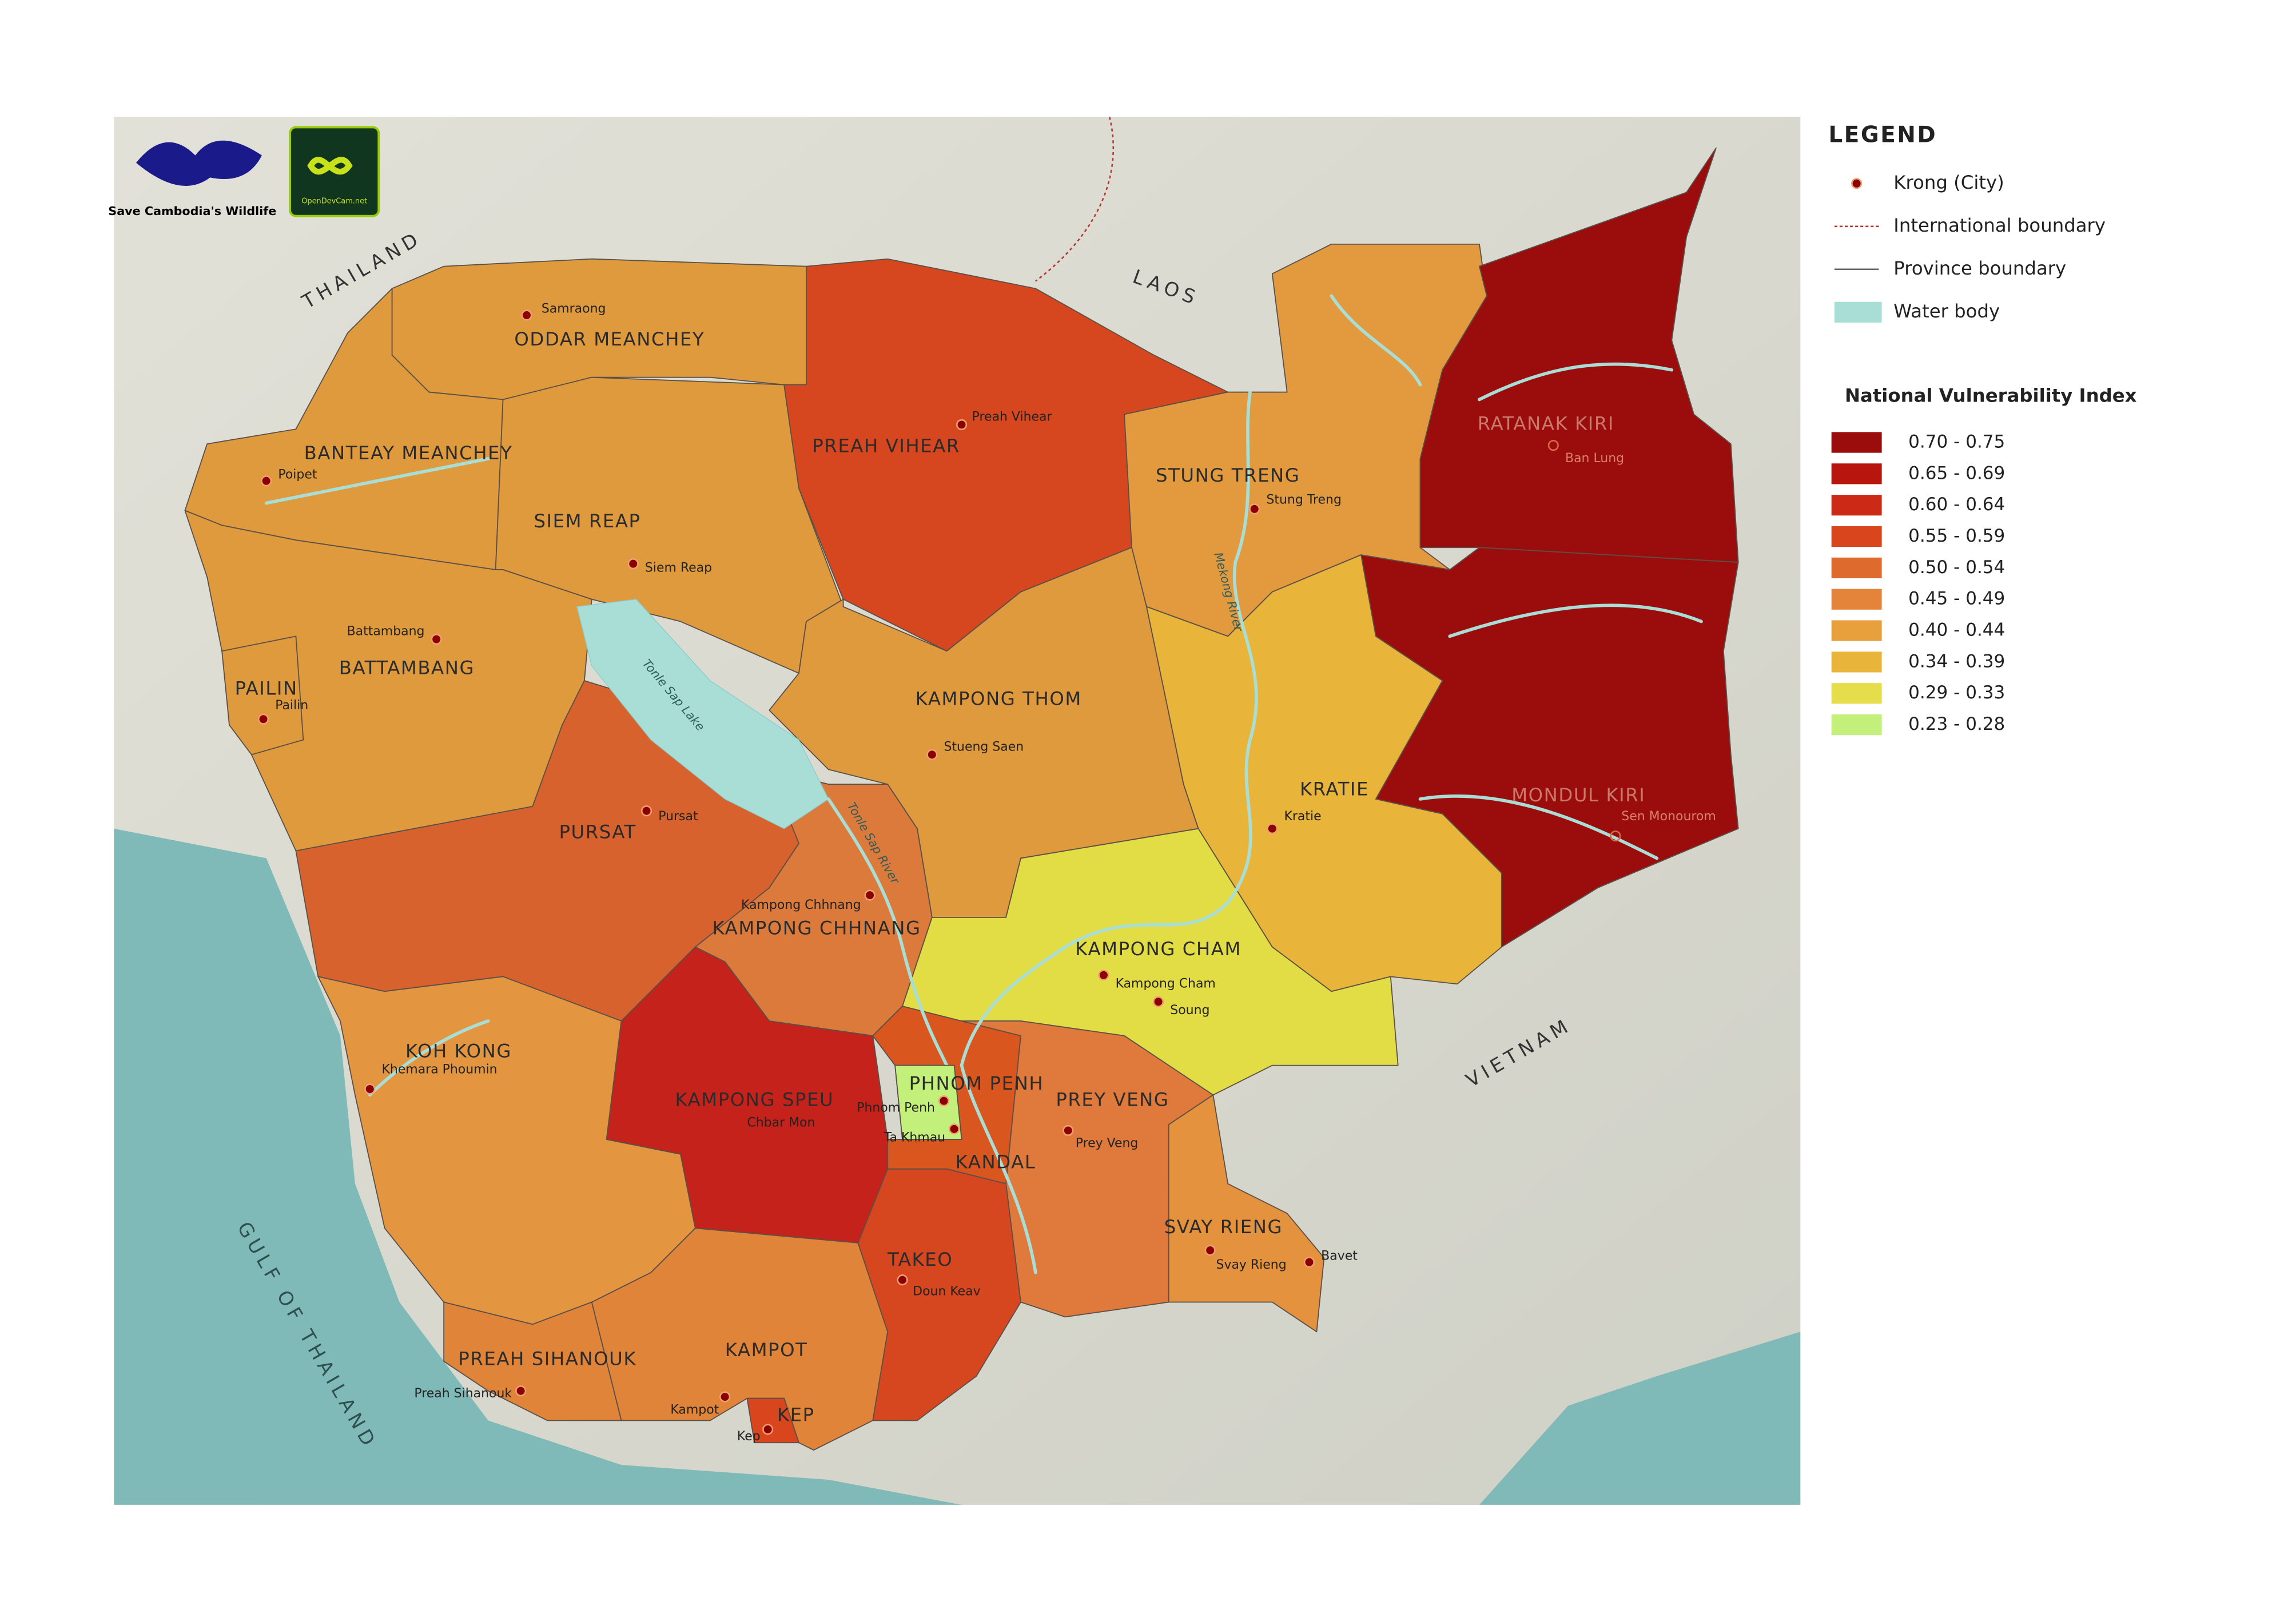  Describe the element at coordinates (1946, 311) in the screenshot. I see `legend-item: Water body` at that location.